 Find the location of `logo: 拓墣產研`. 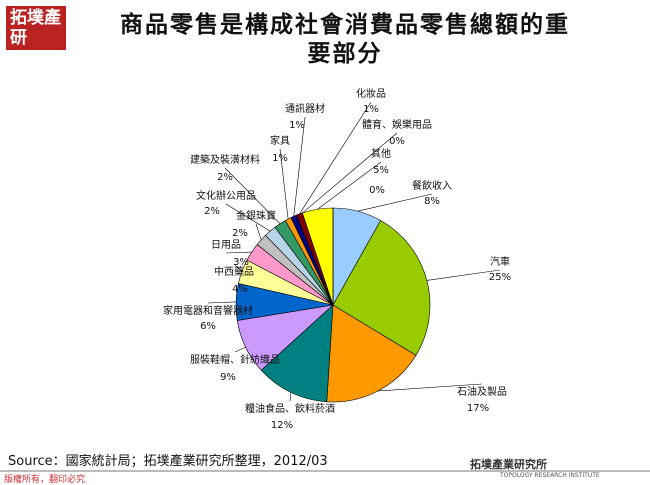

logo: 拓墣產研 is located at coordinates (36, 28).